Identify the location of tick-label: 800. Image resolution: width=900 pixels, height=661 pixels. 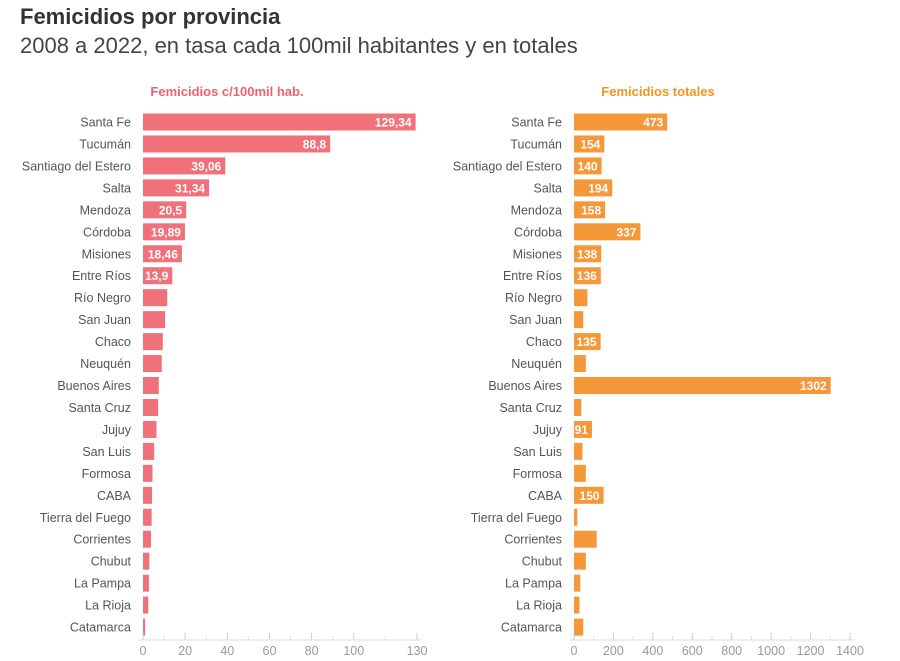
(731, 651).